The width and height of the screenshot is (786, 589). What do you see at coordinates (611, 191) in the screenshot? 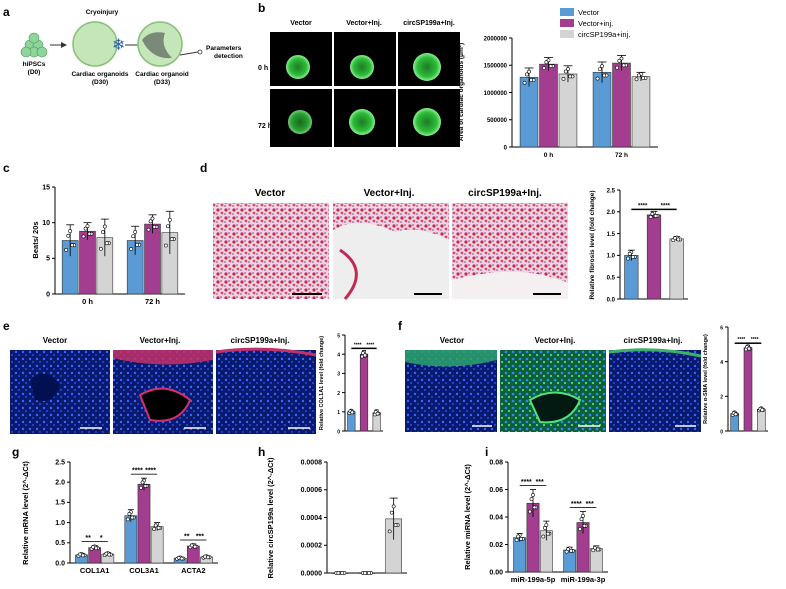
I see `y-tick-label: 2.5` at bounding box center [611, 191].